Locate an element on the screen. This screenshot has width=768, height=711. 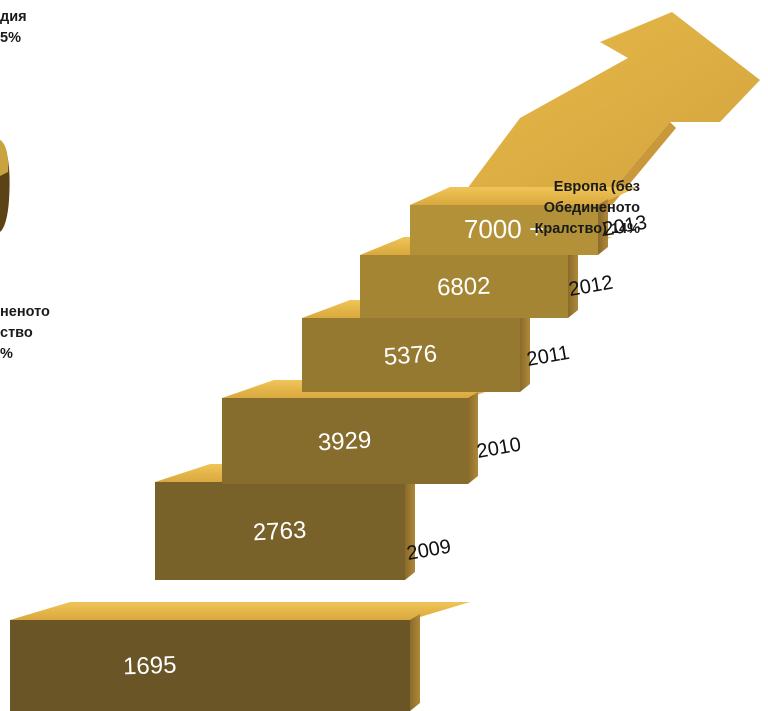
arrow-shaft is located at coordinates (607, 108).